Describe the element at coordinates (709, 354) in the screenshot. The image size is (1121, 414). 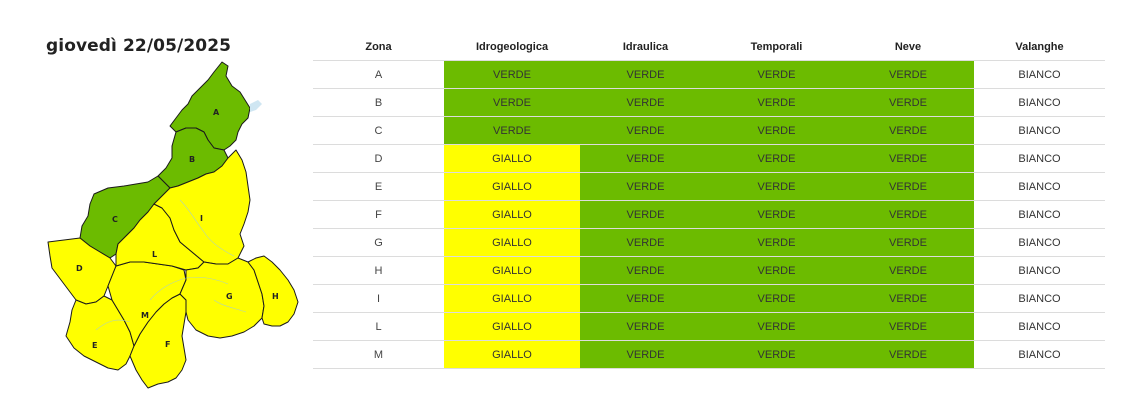
I see `table-row: M GIALLO VERDE VERDE VERDE BIANCO` at that location.